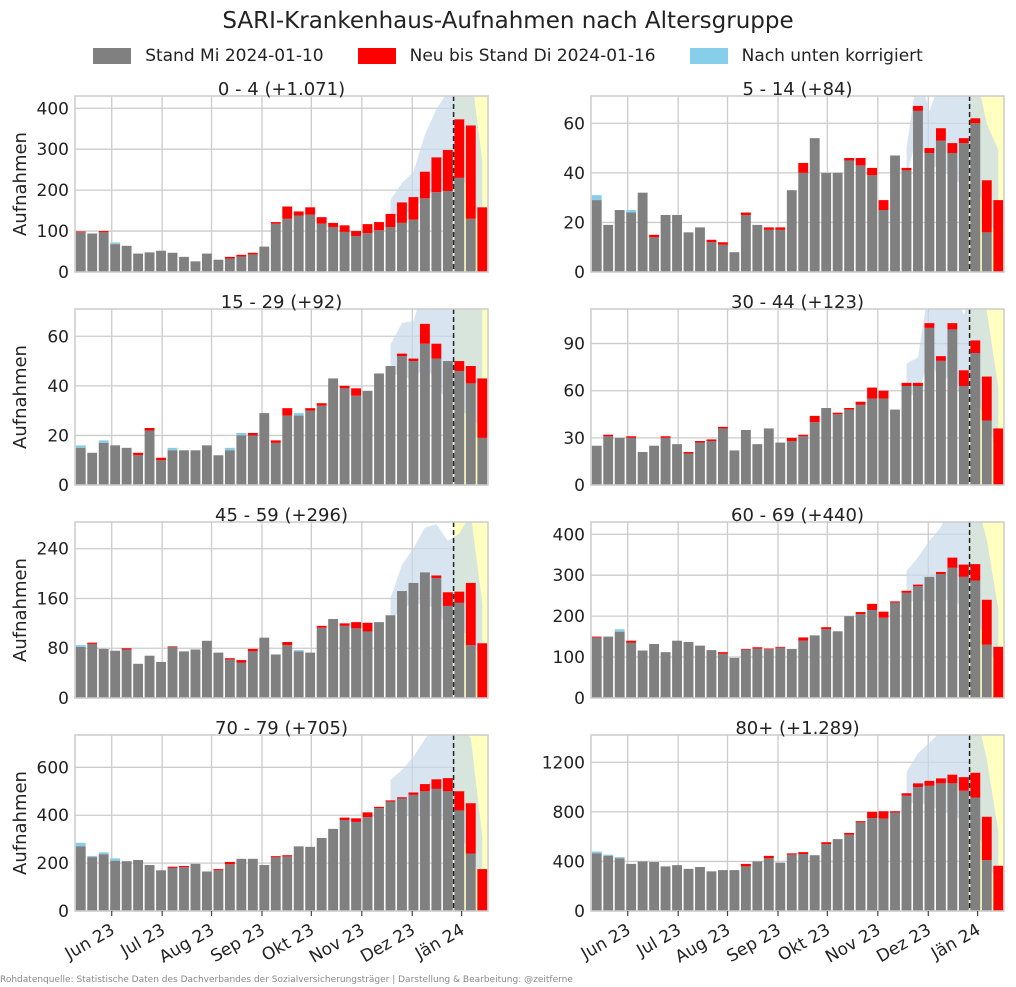 The height and width of the screenshot is (987, 1016). What do you see at coordinates (281, 610) in the screenshot?
I see `panel-frame` at bounding box center [281, 610].